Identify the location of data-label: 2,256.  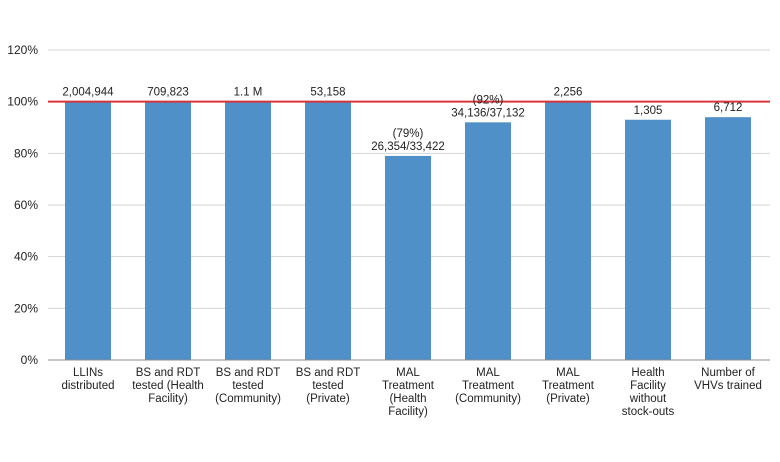
(568, 93).